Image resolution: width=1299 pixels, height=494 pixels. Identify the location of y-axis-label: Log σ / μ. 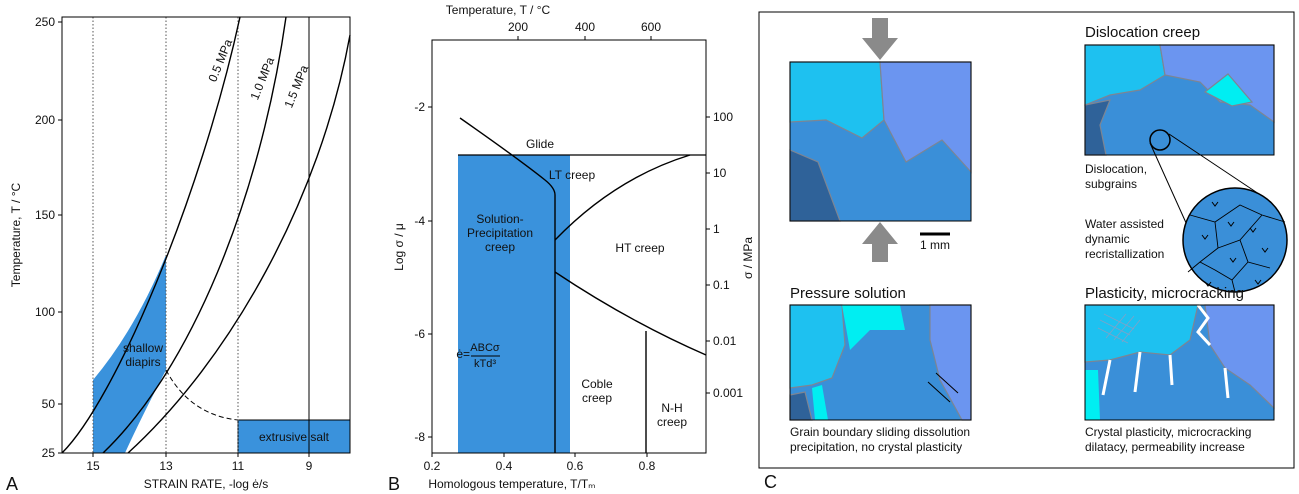
(399, 247).